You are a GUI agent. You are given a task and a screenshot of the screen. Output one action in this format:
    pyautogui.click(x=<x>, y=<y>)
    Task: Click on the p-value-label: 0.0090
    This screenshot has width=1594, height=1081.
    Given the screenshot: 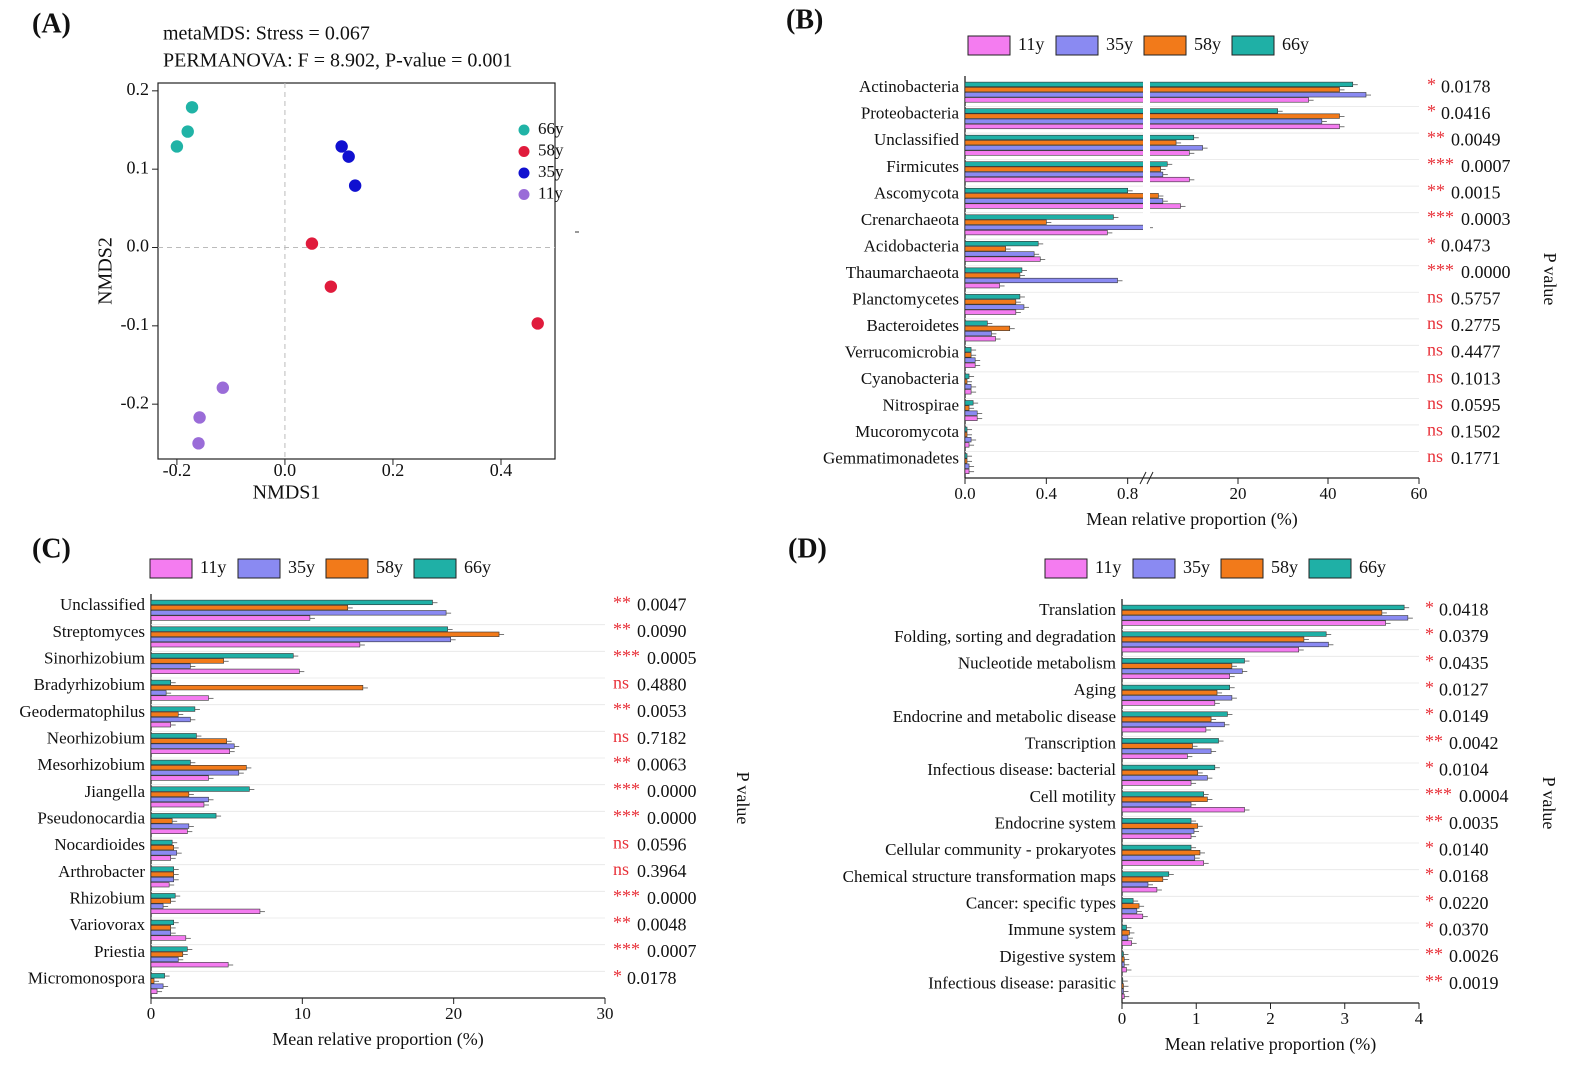 What is the action you would take?
    pyautogui.click(x=662, y=631)
    